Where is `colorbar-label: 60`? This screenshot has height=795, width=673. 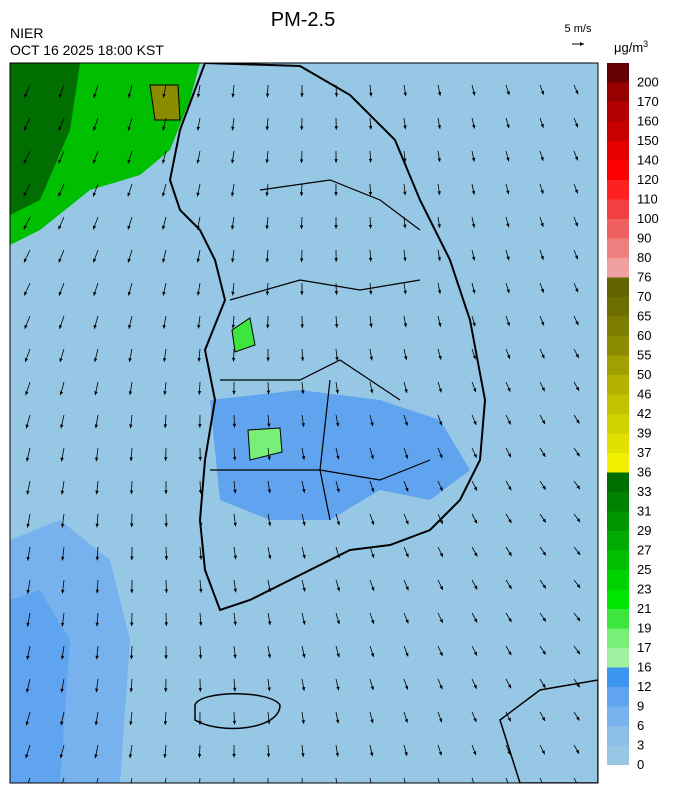
colorbar-label: 60 is located at coordinates (644, 335).